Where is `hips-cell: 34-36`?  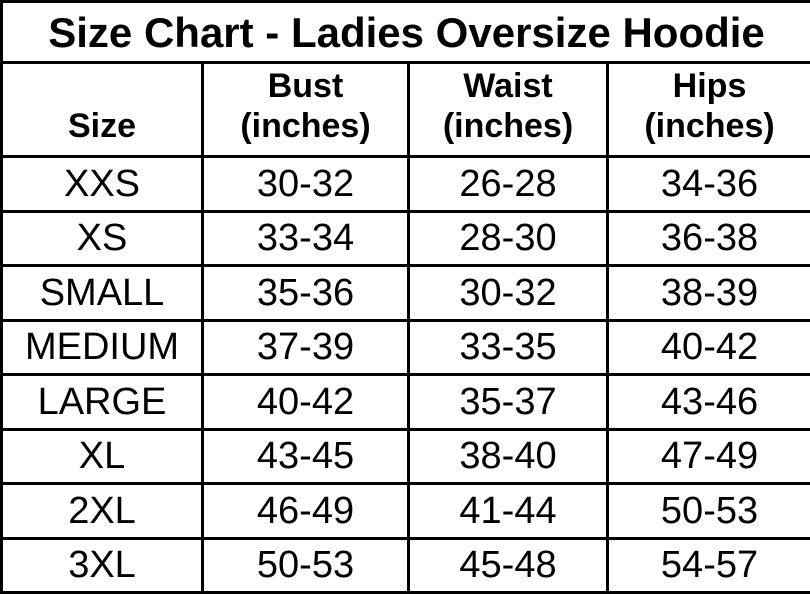 hips-cell: 34-36 is located at coordinates (707, 184).